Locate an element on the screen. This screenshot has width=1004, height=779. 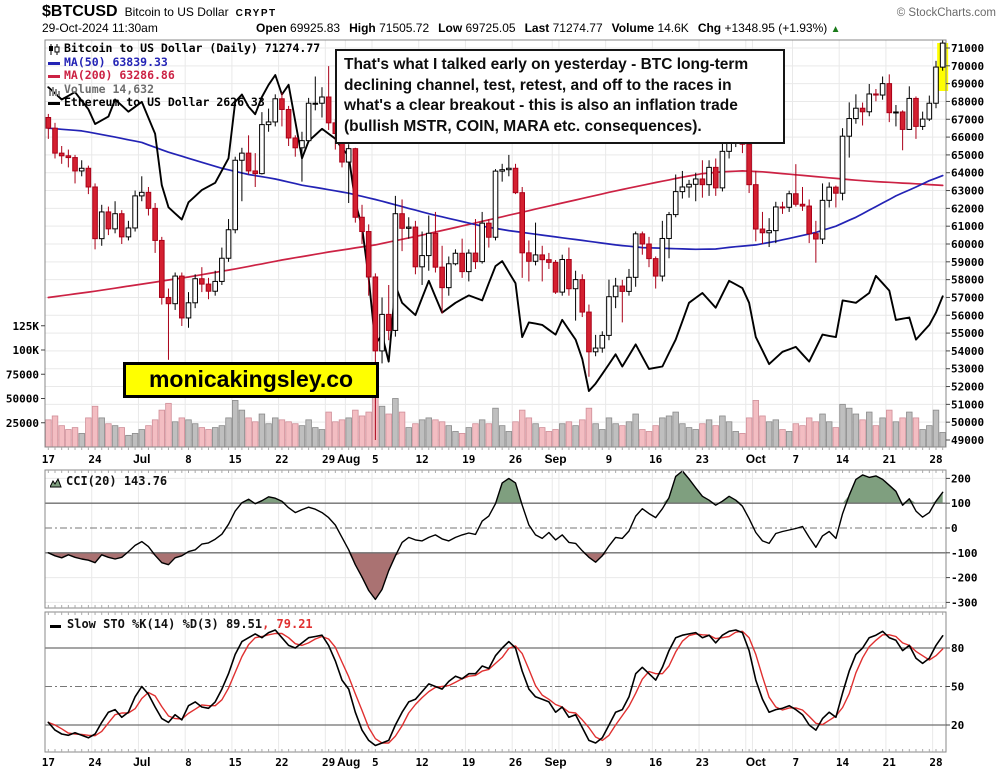
svg-text: 52000 is located at coordinates (967, 387).